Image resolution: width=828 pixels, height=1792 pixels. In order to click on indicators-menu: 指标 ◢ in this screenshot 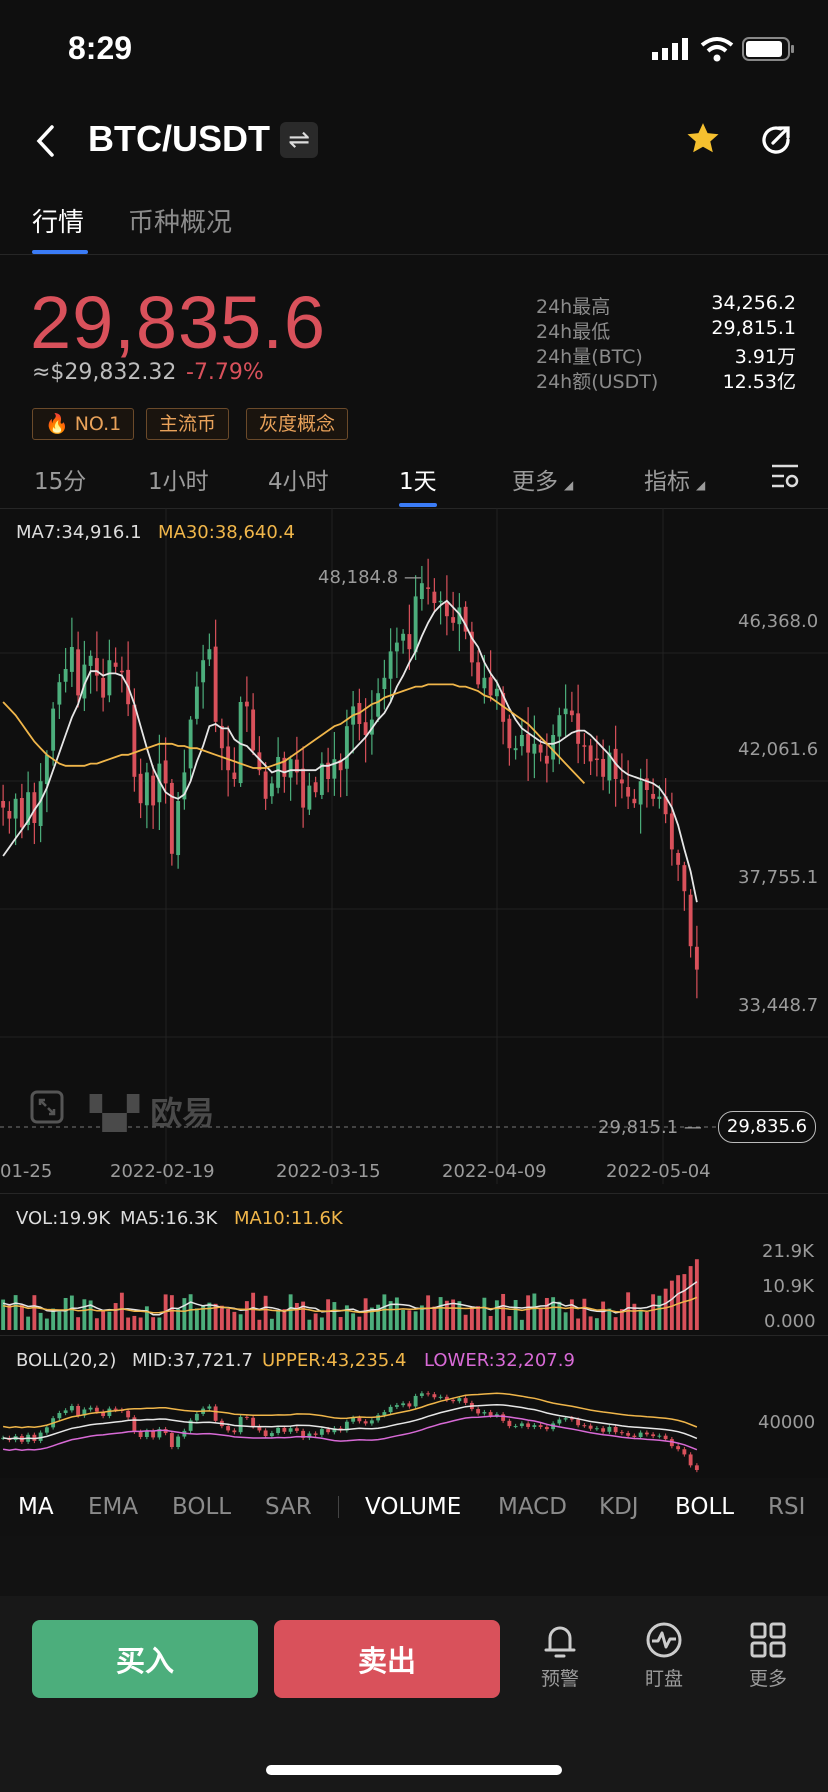, I will do `click(675, 482)`.